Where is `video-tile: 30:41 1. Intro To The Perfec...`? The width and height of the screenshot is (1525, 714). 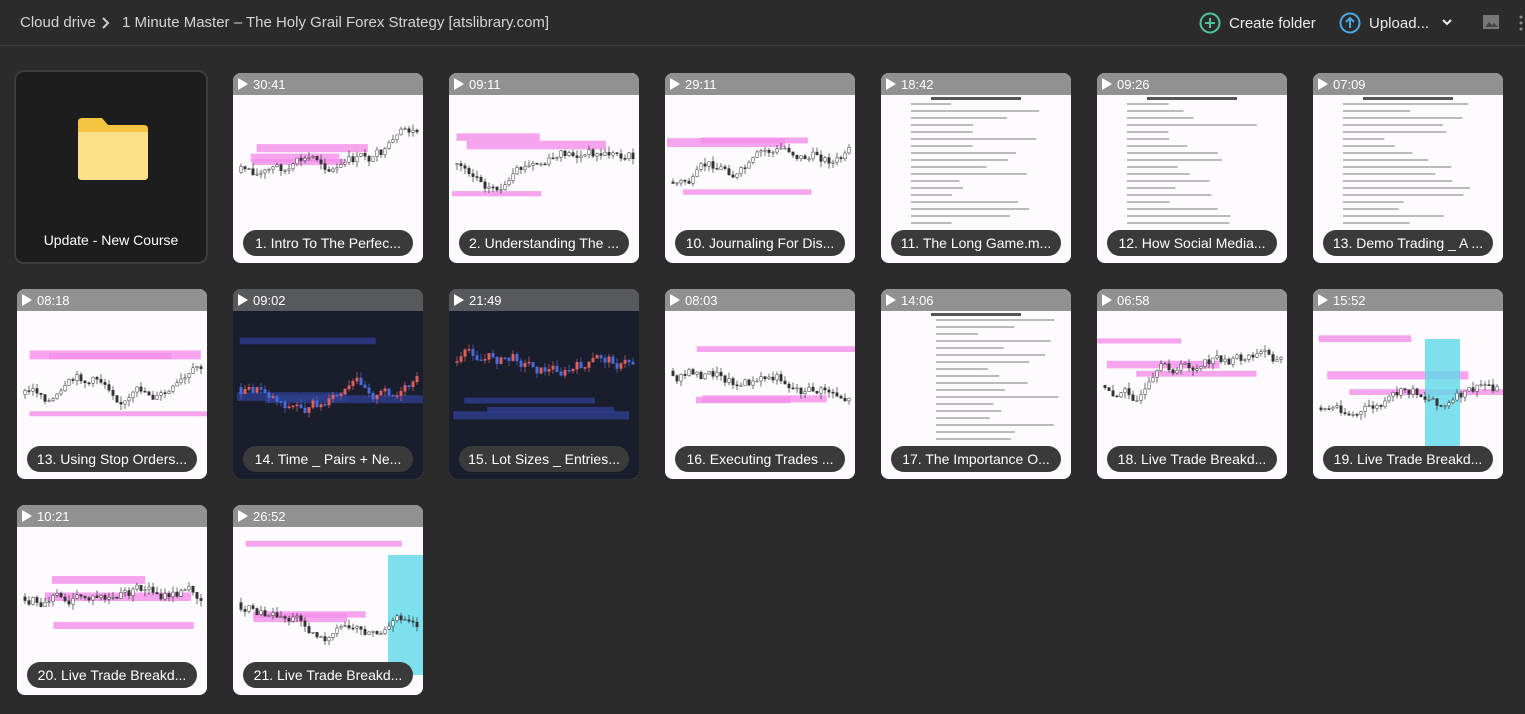
video-tile: 30:41 1. Intro To The Perfec... is located at coordinates (328, 168).